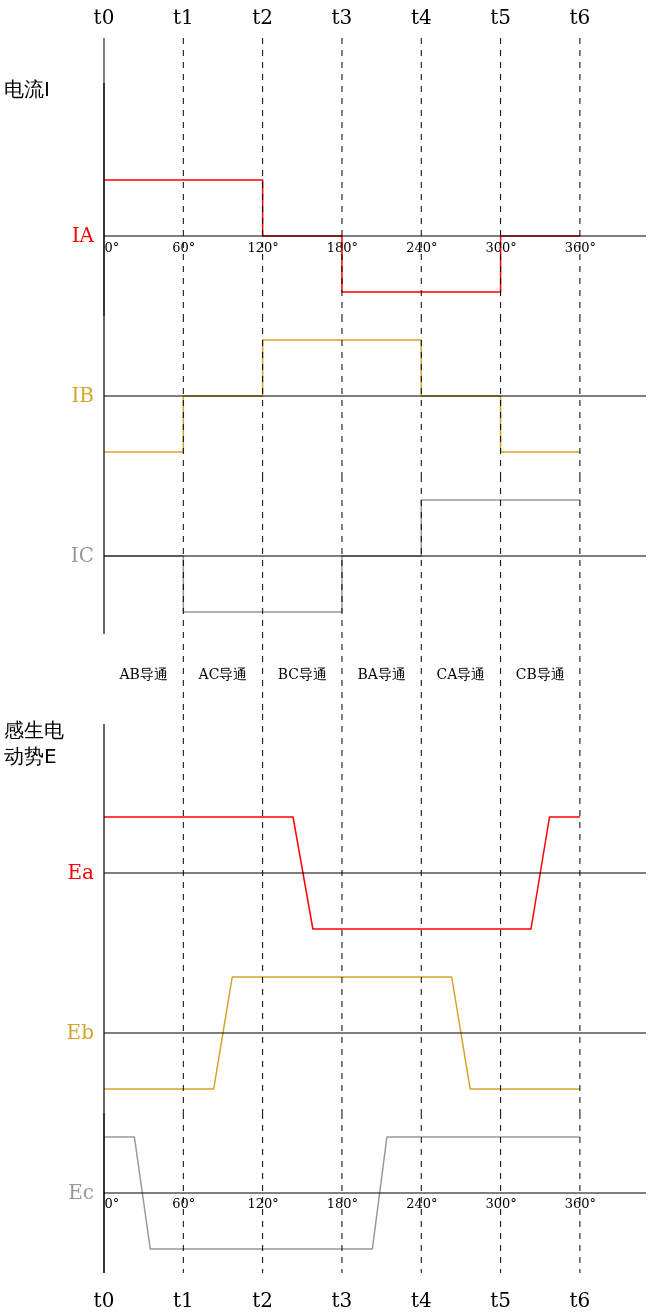  I want to click on series-label: IC, so click(82, 555).